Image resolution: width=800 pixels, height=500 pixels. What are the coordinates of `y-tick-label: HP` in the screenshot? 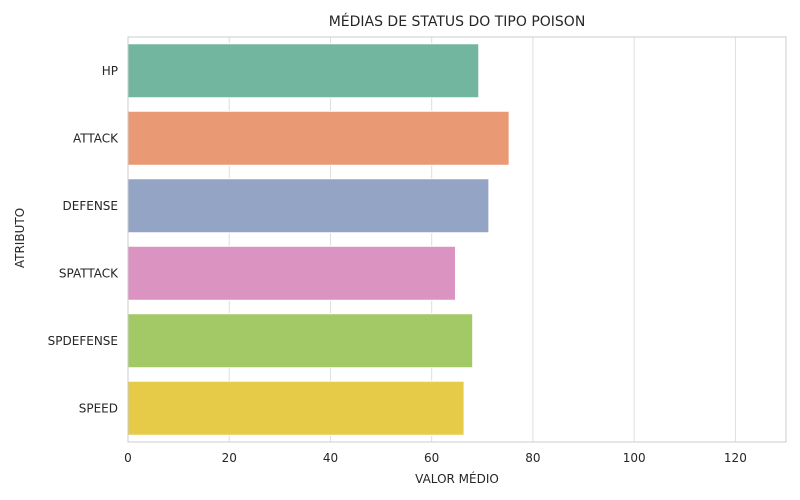 It's located at (110, 71).